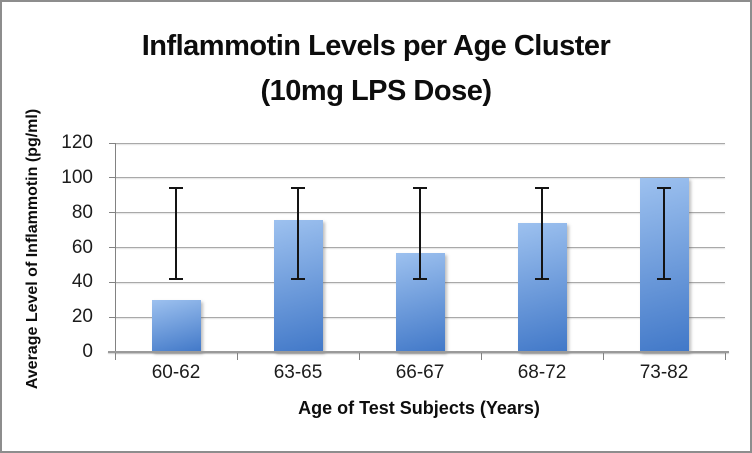 Image resolution: width=752 pixels, height=453 pixels. I want to click on y-tick-label: 100, so click(77, 177).